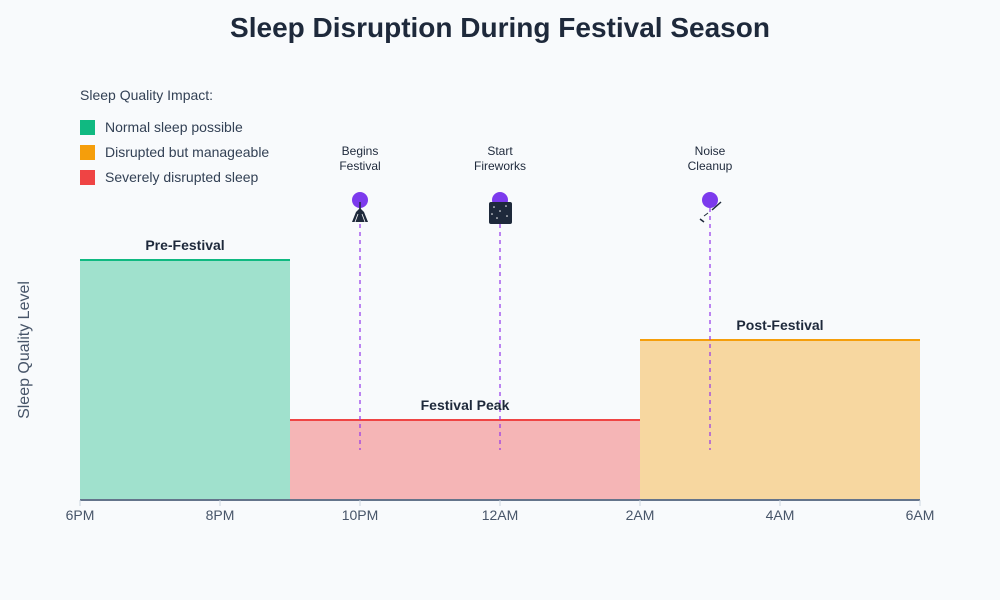 This screenshot has height=600, width=1000. Describe the element at coordinates (87, 177) in the screenshot. I see `legend-swatch-red` at that location.